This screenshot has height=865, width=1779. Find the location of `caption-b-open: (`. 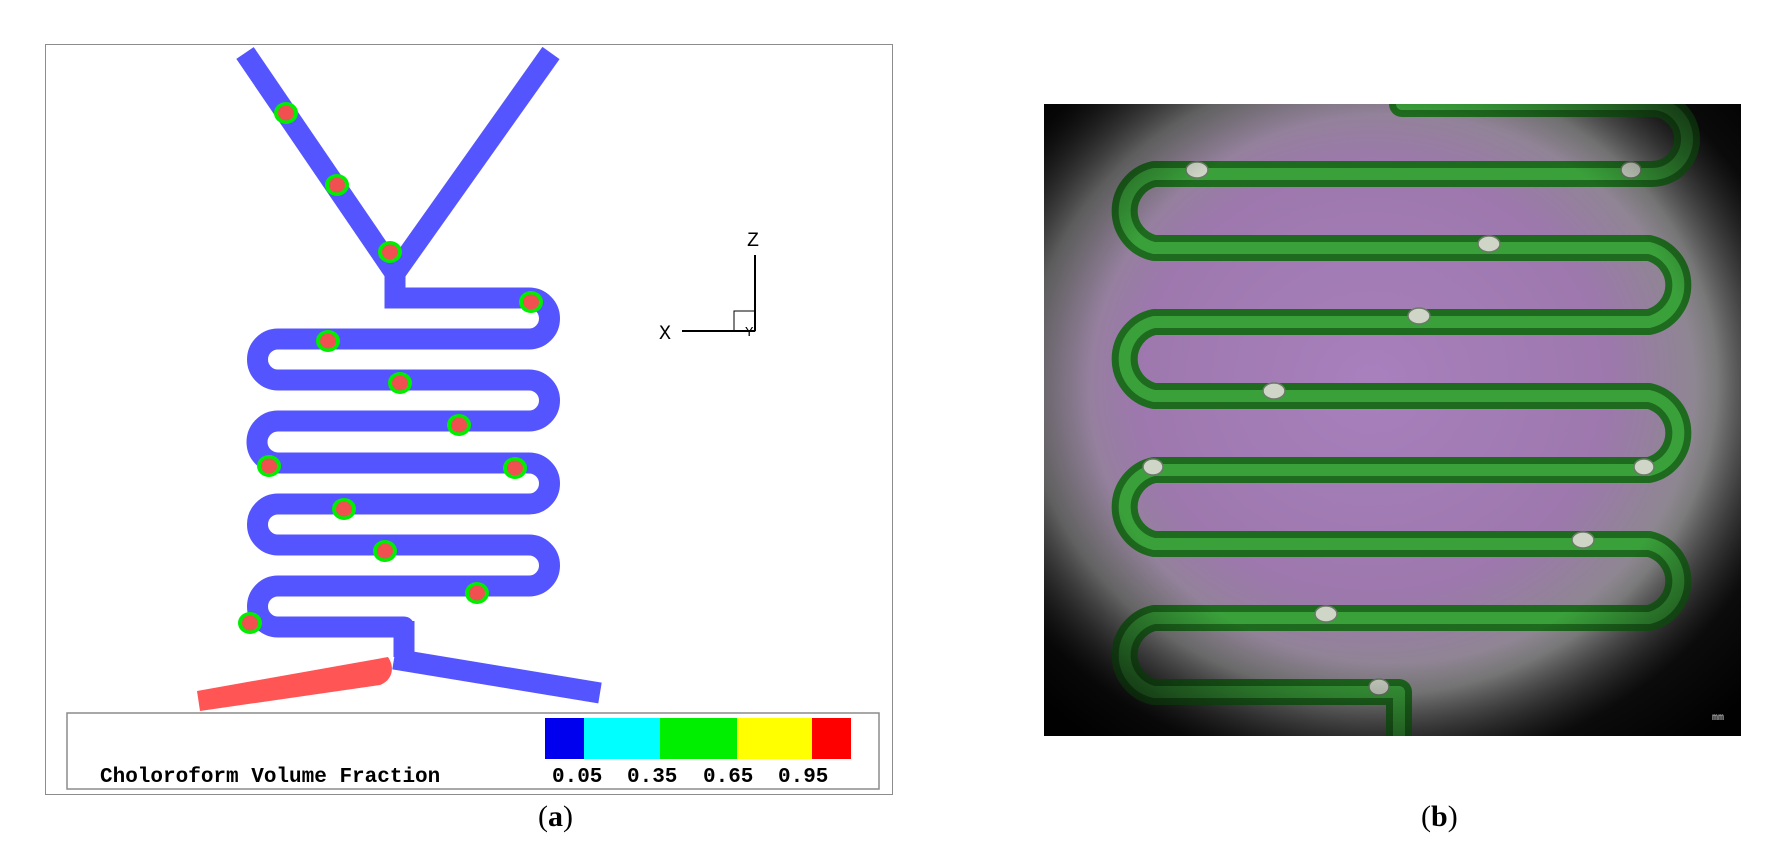

caption-b-open: ( is located at coordinates (1426, 816).